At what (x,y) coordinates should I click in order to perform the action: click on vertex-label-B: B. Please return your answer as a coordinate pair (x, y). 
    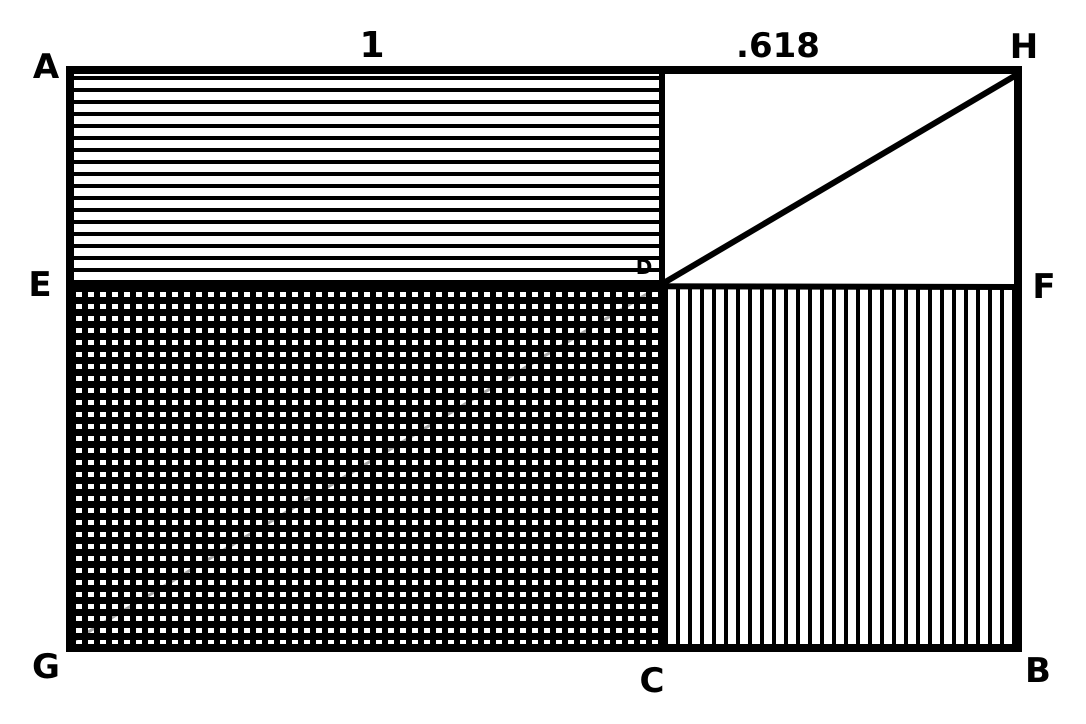
    Looking at the image, I should click on (1038, 671).